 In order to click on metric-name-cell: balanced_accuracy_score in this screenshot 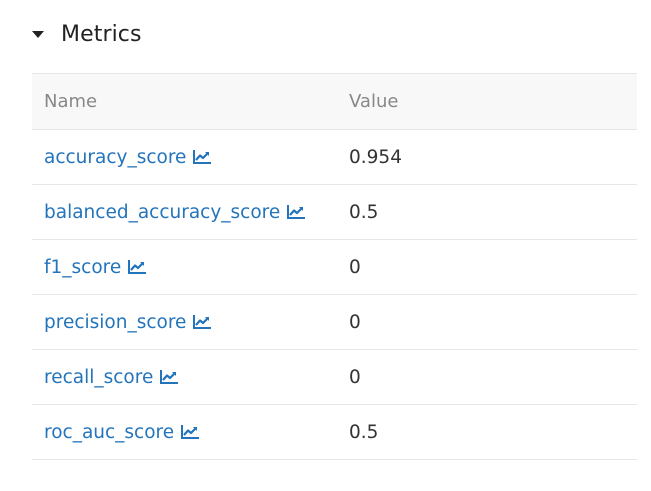, I will do `click(184, 212)`.